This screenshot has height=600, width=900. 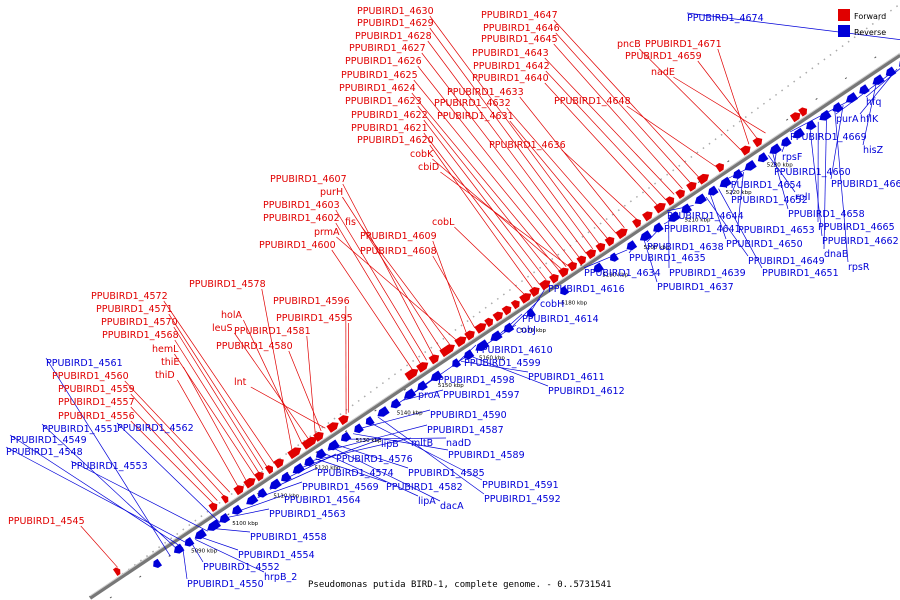 What do you see at coordinates (592, 101) in the screenshot?
I see `gene-label-ppubird1-4648: PPUBIRD1_4648` at bounding box center [592, 101].